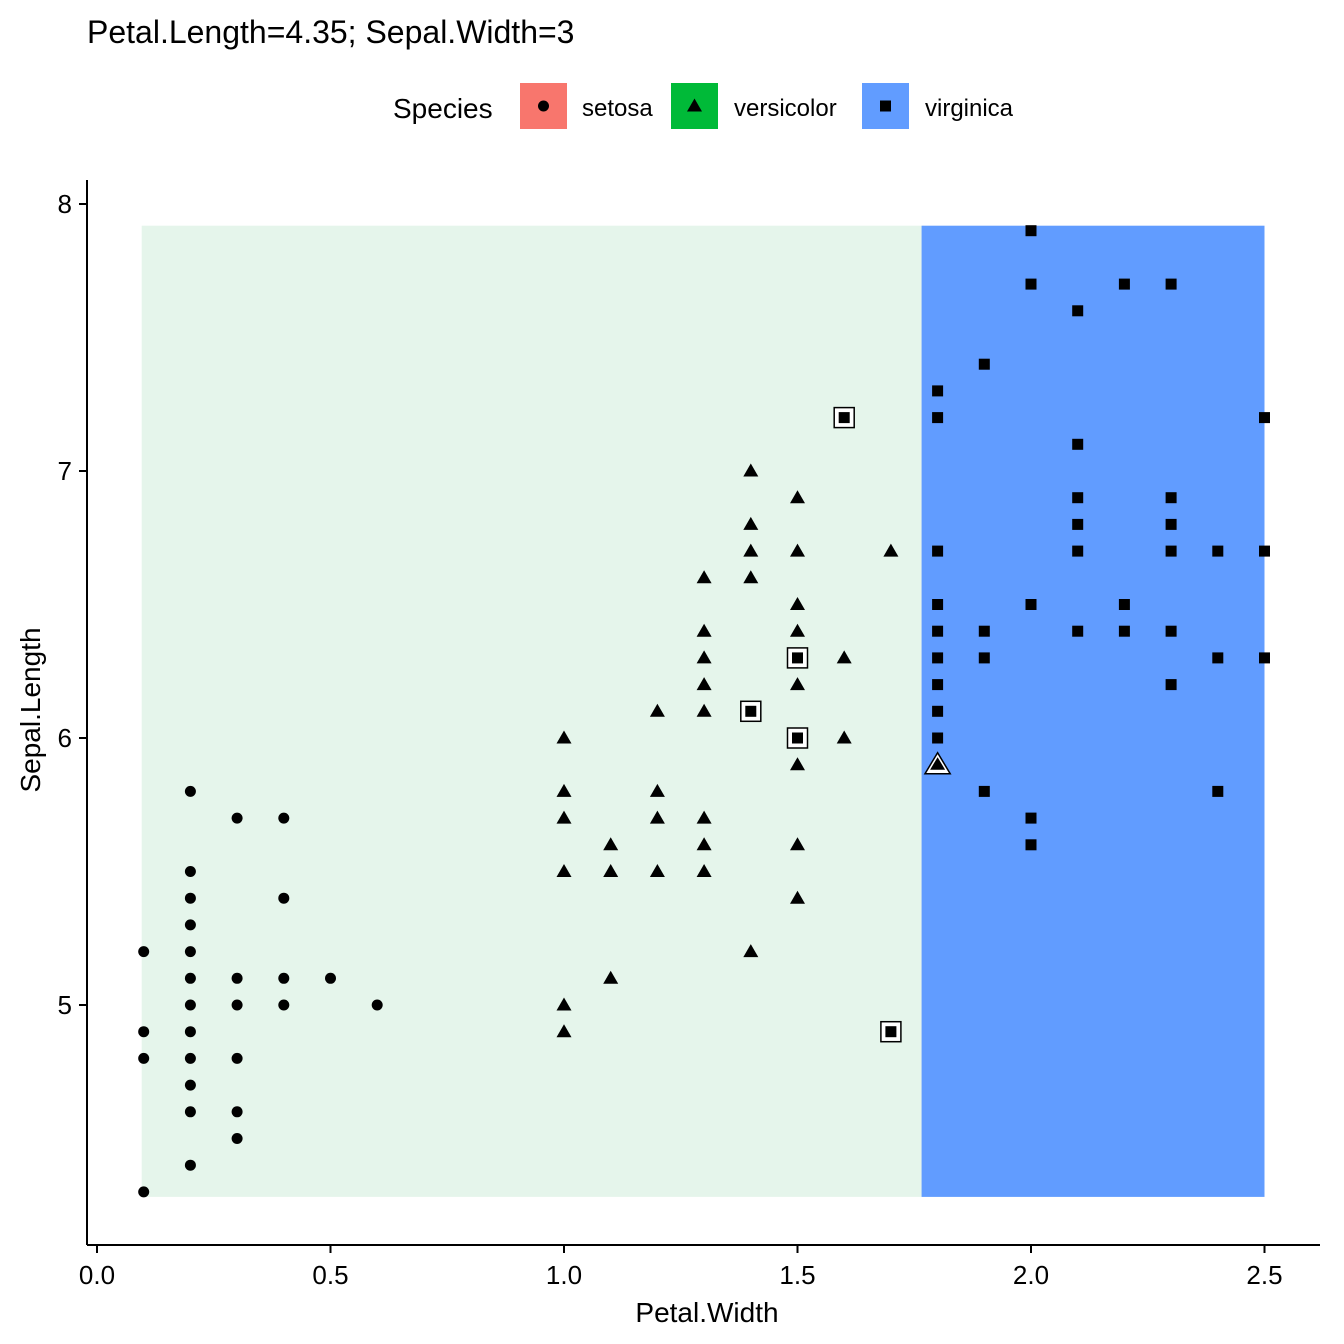 The image size is (1344, 1344). I want to click on y-tick-label: 7, so click(65, 471).